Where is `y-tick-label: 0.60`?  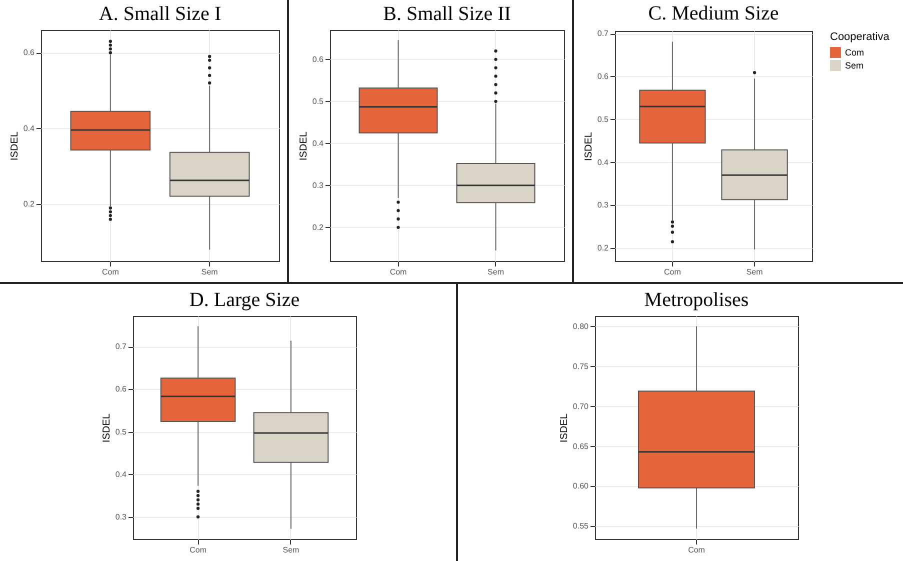
y-tick-label: 0.60 is located at coordinates (581, 486).